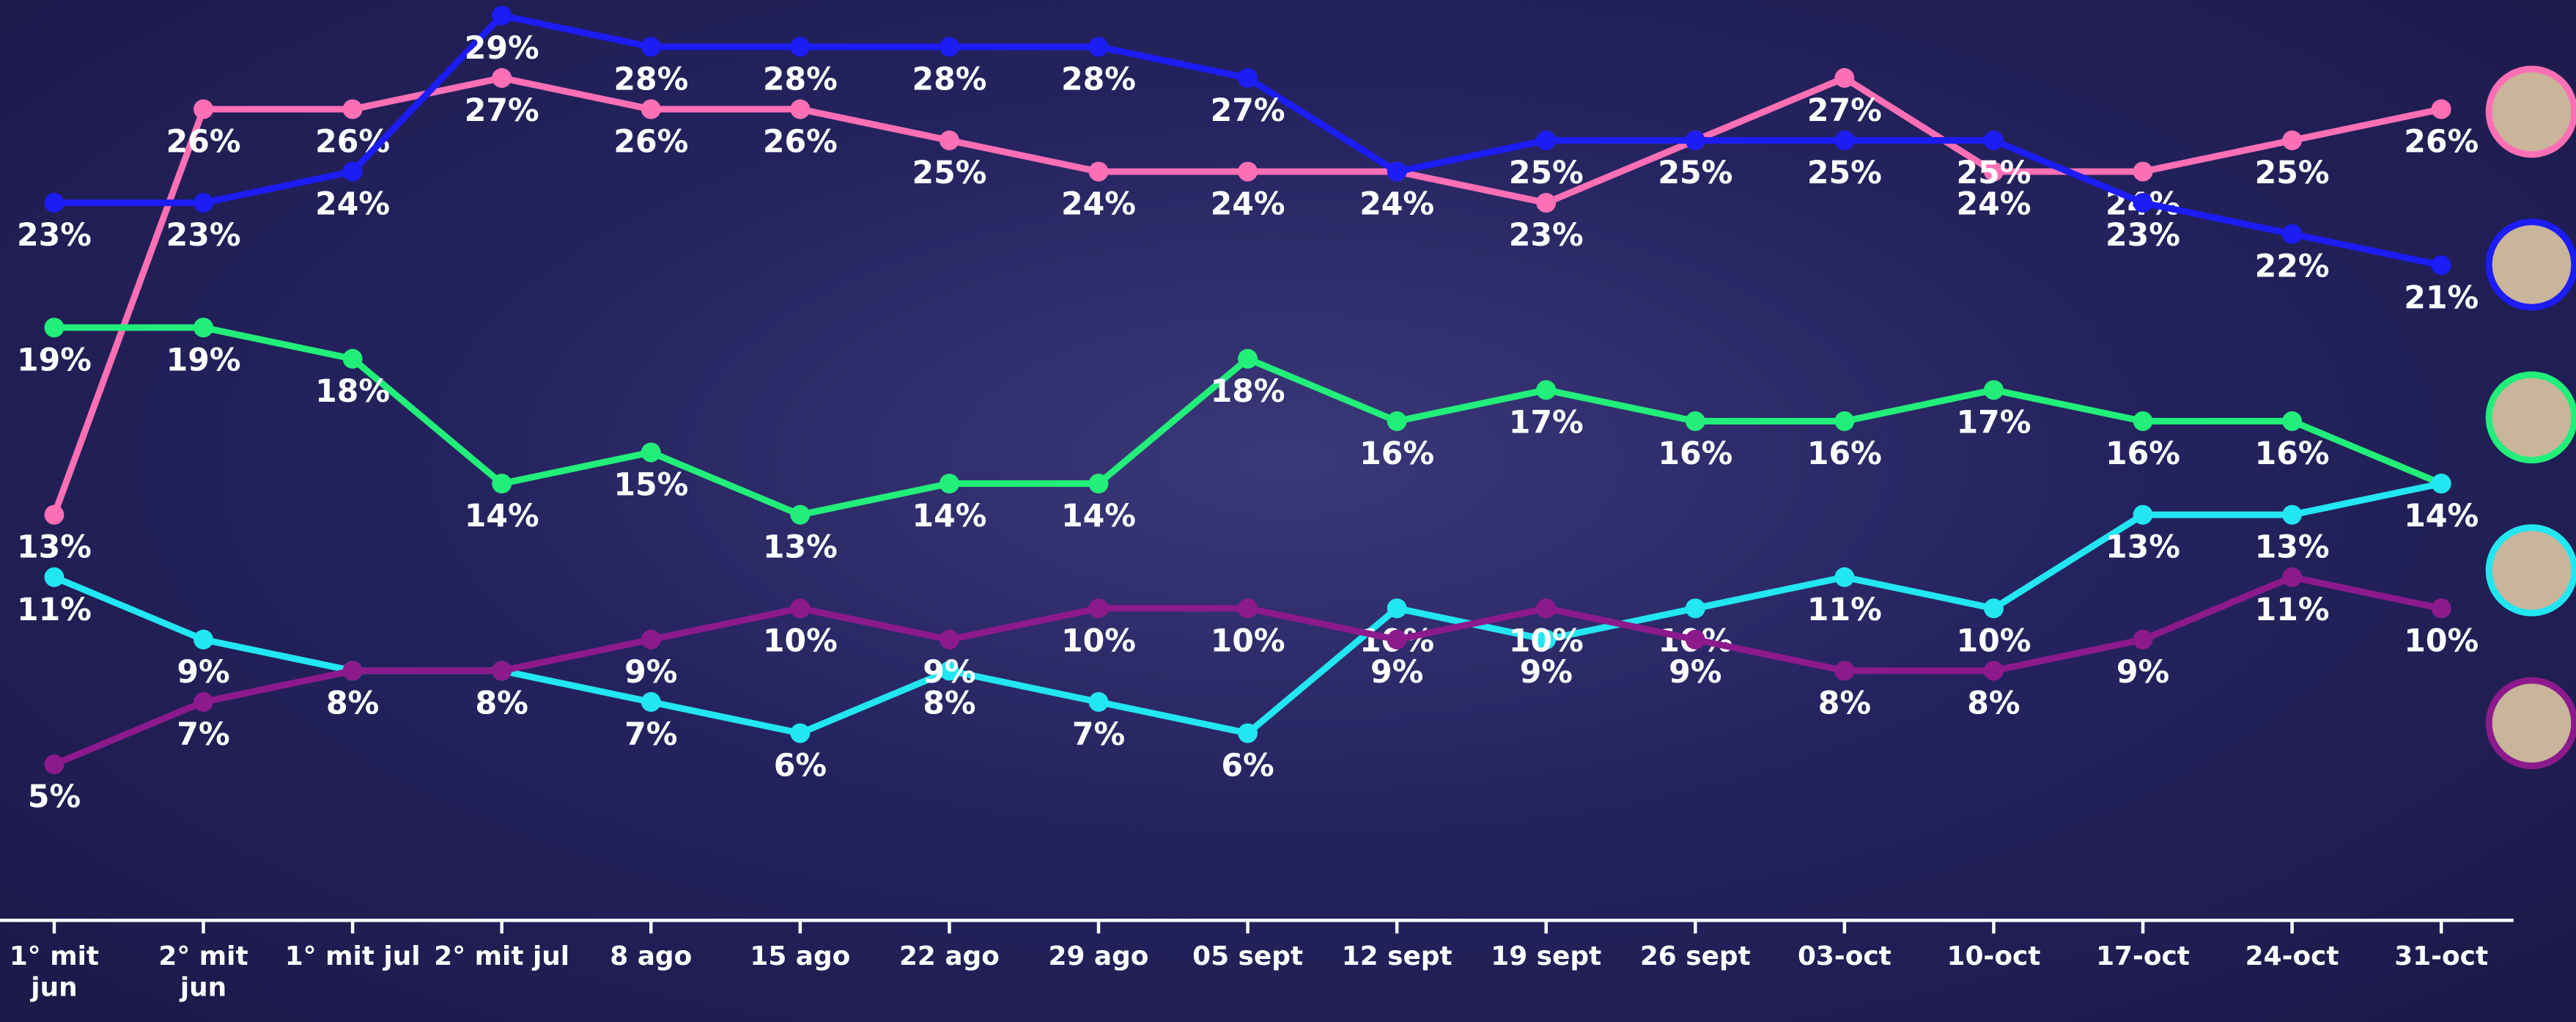  I want to click on x-tick-label: 1° mit jun, so click(54, 972).